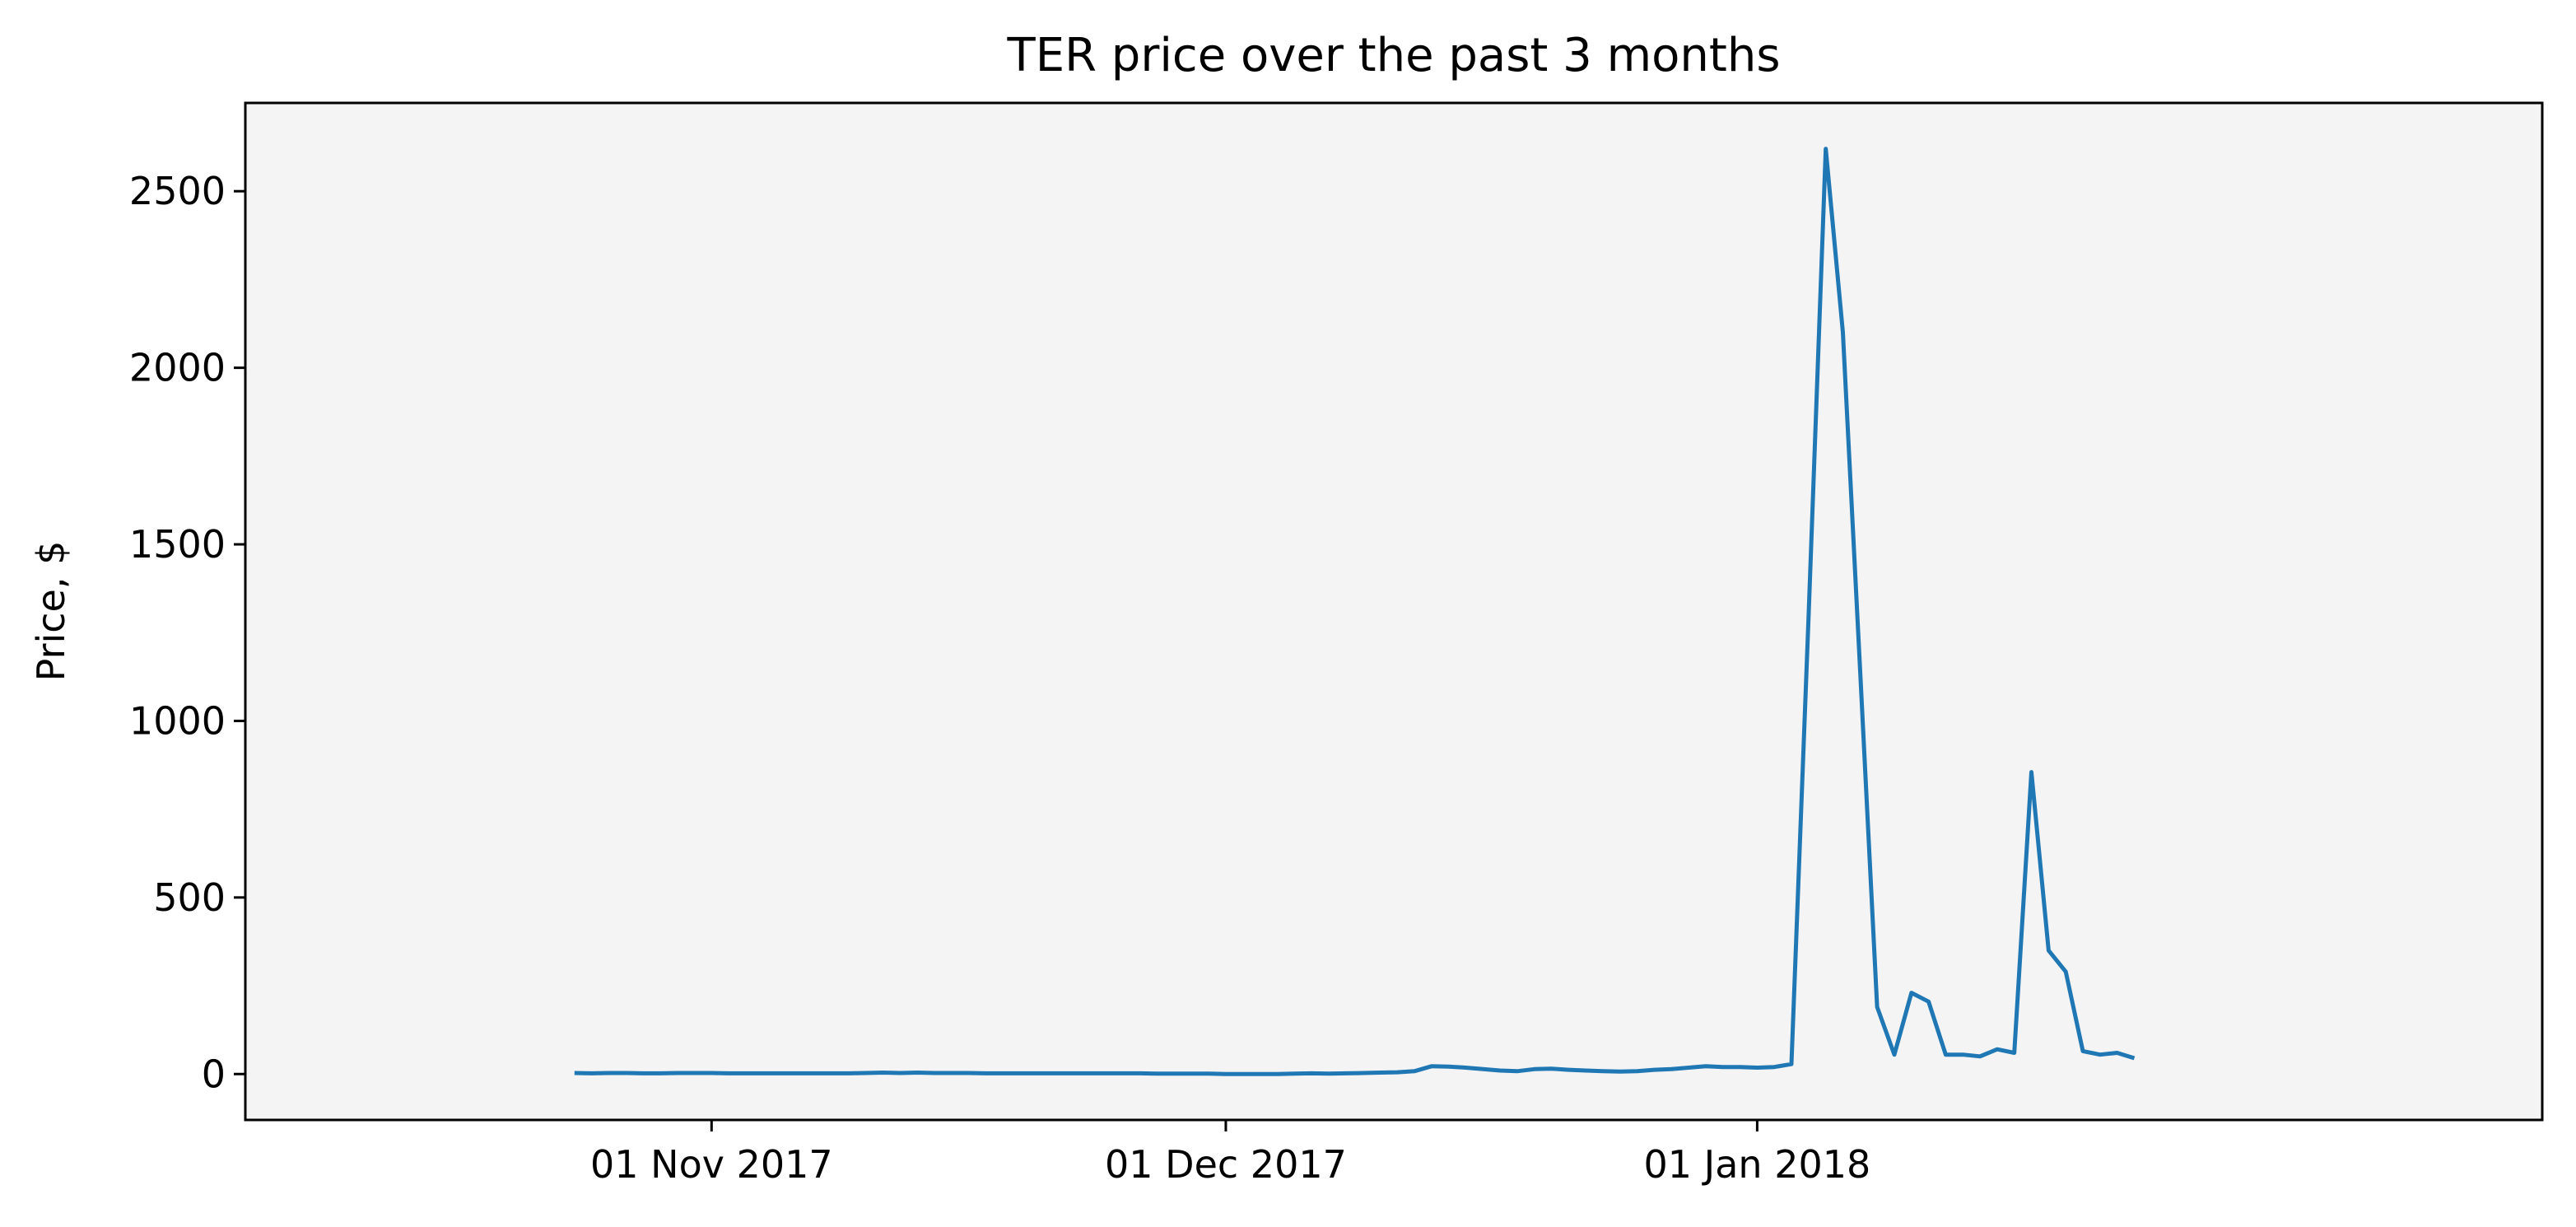  I want to click on y-axis: 0 500 1000 1500 2000 2500, so click(187, 632).